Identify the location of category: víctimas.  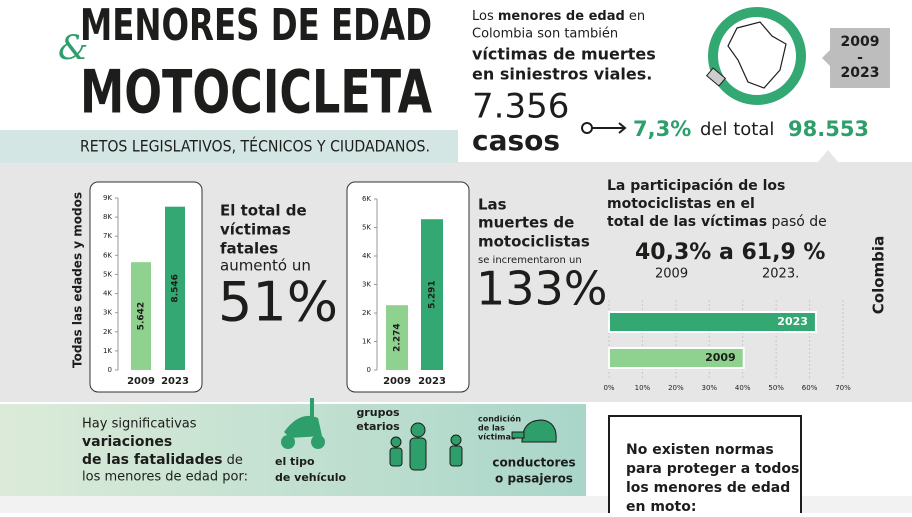
(497, 437).